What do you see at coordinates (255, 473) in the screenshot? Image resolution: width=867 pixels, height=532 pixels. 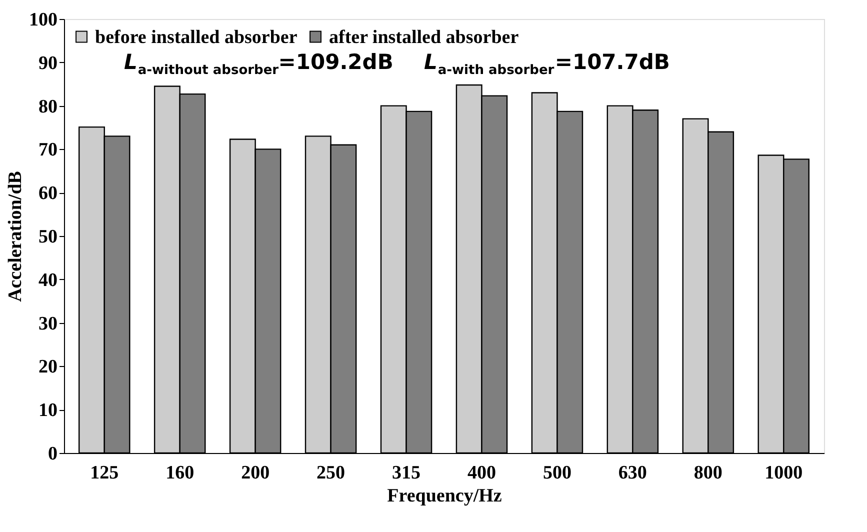 I see `x-tick-label: 200` at bounding box center [255, 473].